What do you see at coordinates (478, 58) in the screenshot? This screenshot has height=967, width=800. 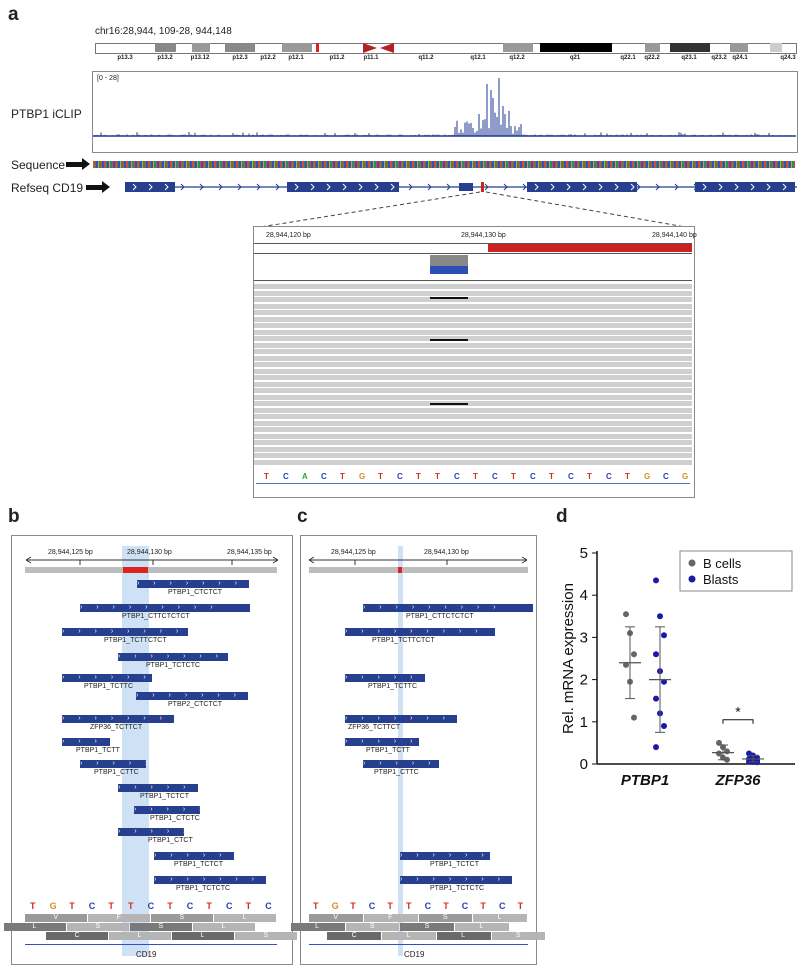 I see `ideogram-band-label: q12.1` at bounding box center [478, 58].